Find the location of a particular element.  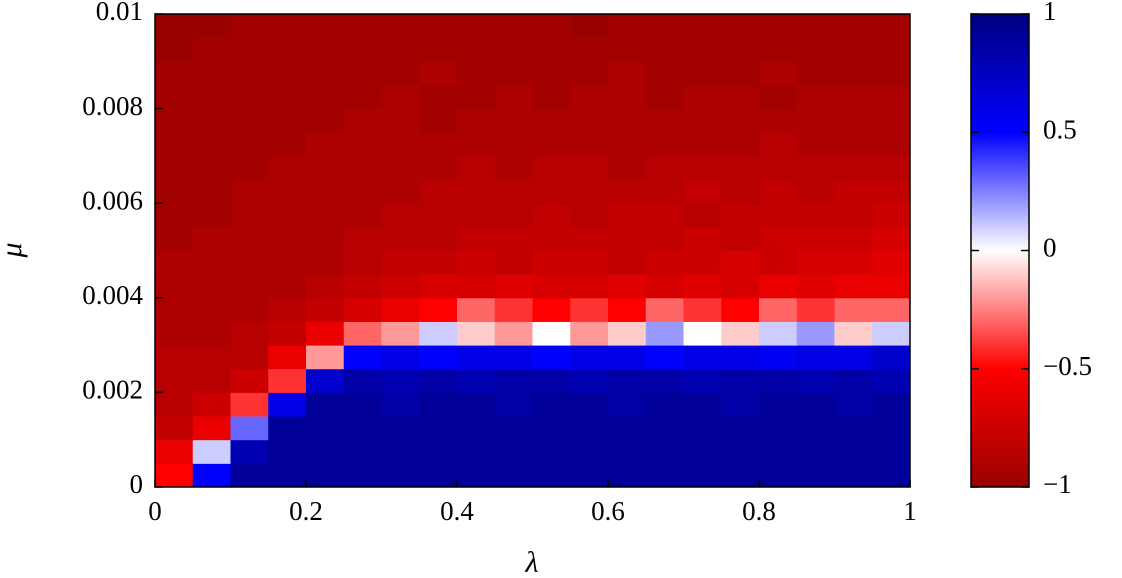

colorbar-tick-label: −1 is located at coordinates (1057, 484).